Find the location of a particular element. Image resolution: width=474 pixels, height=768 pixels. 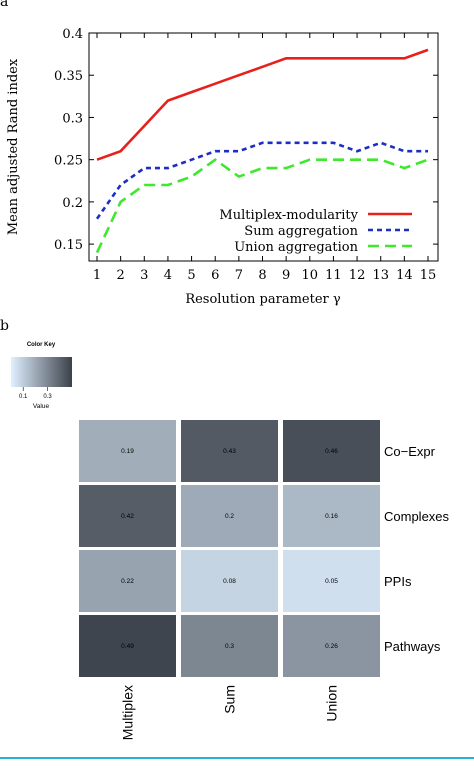

heatmap-cell-label: 0.26 is located at coordinates (331, 646).